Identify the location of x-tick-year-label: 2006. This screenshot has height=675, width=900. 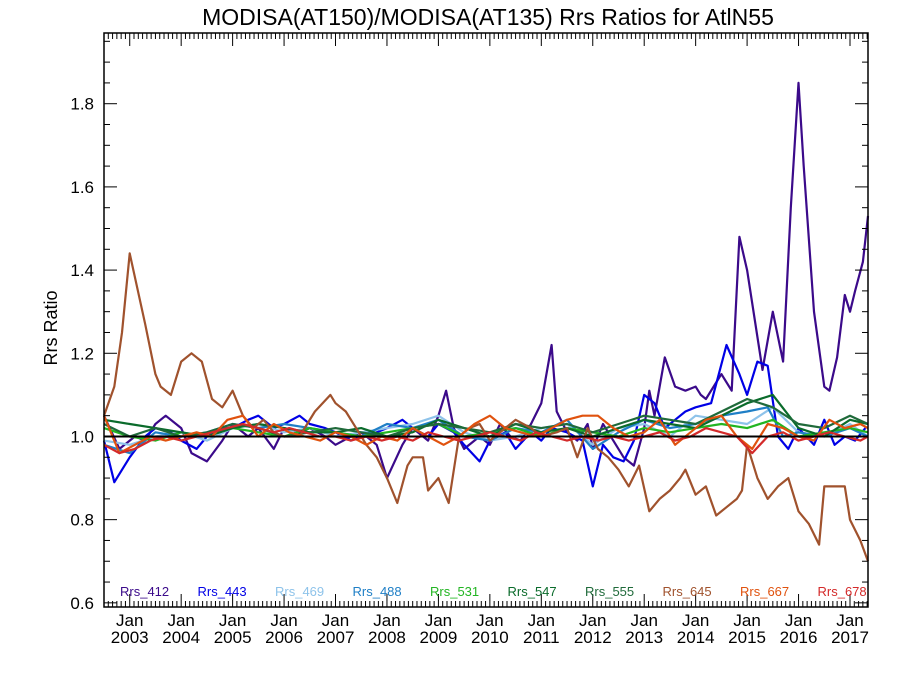
(284, 637).